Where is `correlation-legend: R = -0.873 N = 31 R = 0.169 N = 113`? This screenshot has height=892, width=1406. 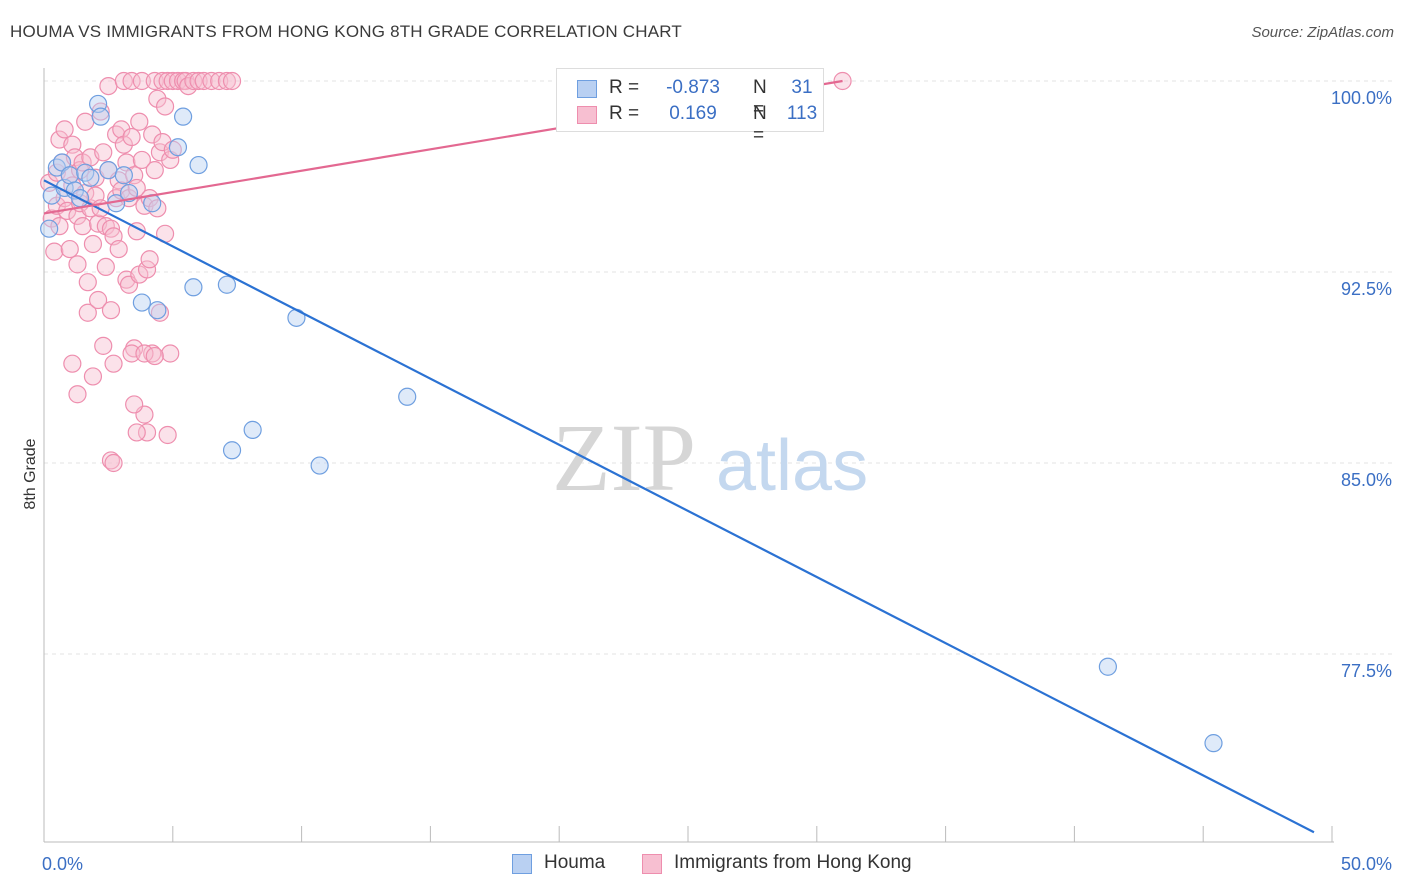 correlation-legend: R = -0.873 N = 31 R = 0.169 N = 113 is located at coordinates (690, 107).